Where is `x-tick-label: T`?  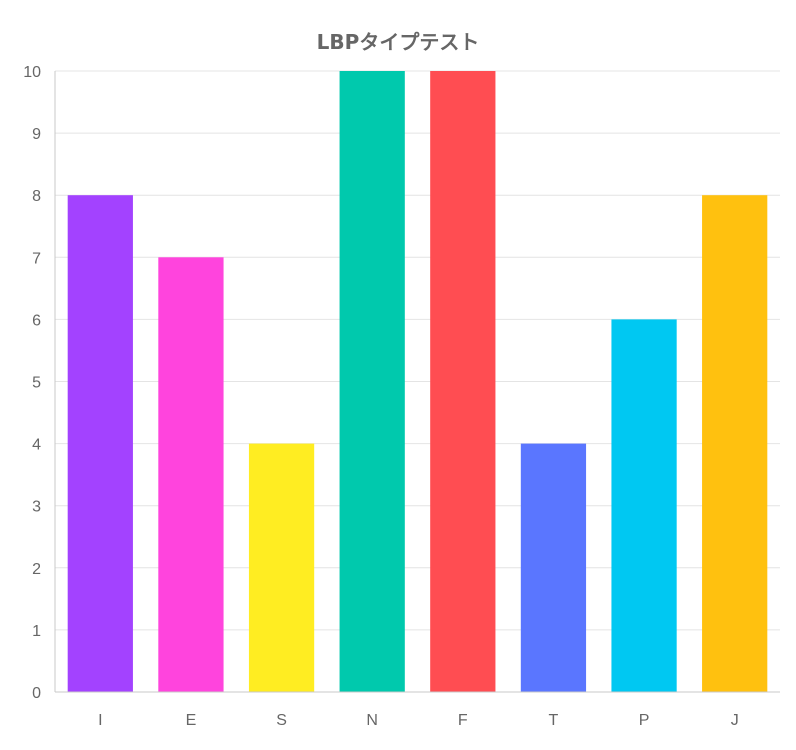 x-tick-label: T is located at coordinates (554, 720).